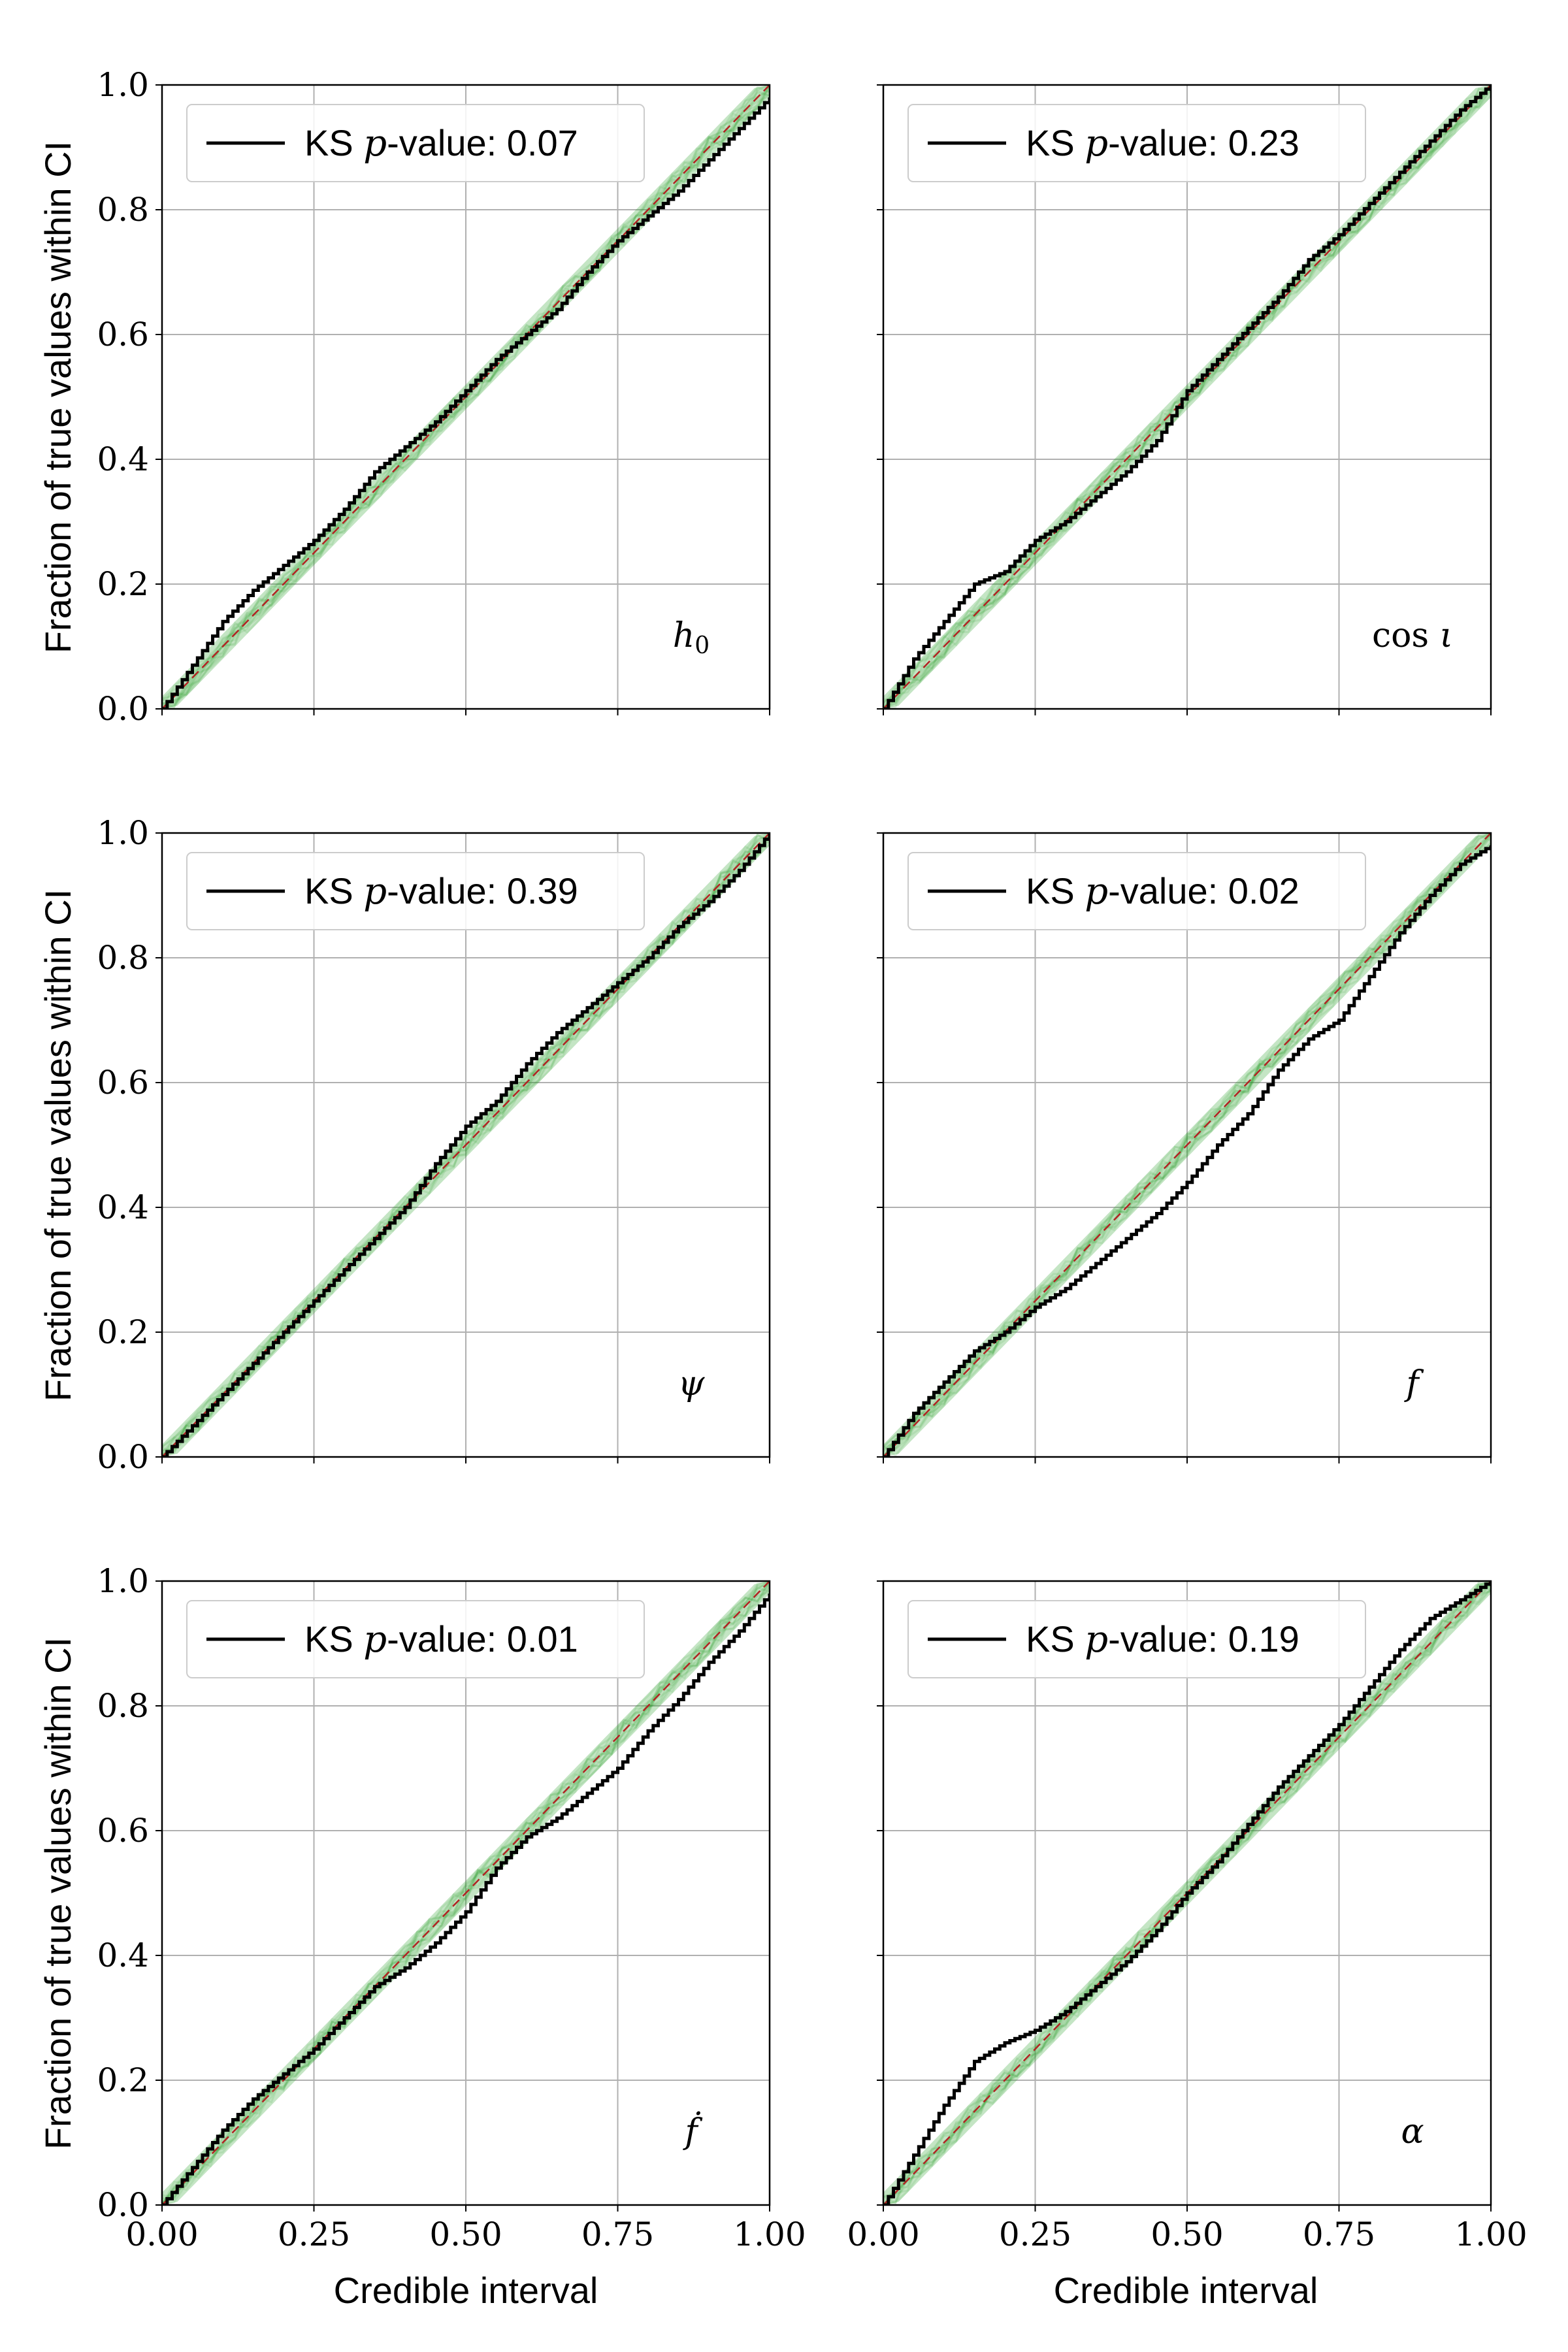 The height and width of the screenshot is (2352, 1568). Describe the element at coordinates (482, 142) in the screenshot. I see `legend-label-value: -value: 0.07` at that location.